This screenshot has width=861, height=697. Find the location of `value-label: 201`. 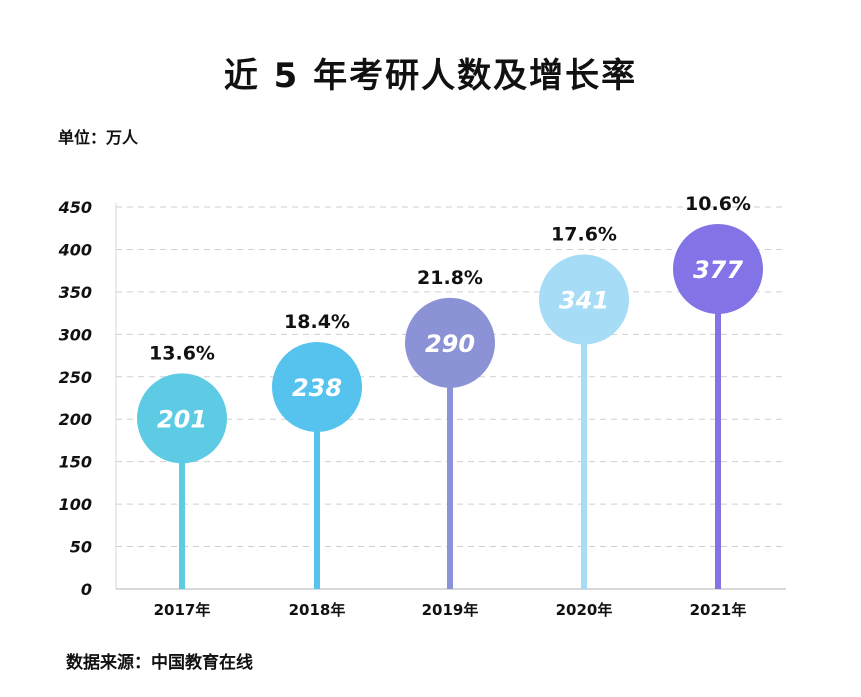

value-label: 201 is located at coordinates (182, 419).